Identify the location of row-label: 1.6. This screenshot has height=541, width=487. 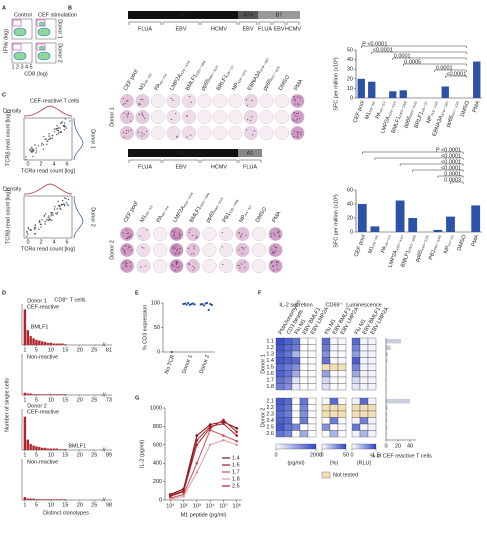
(270, 374).